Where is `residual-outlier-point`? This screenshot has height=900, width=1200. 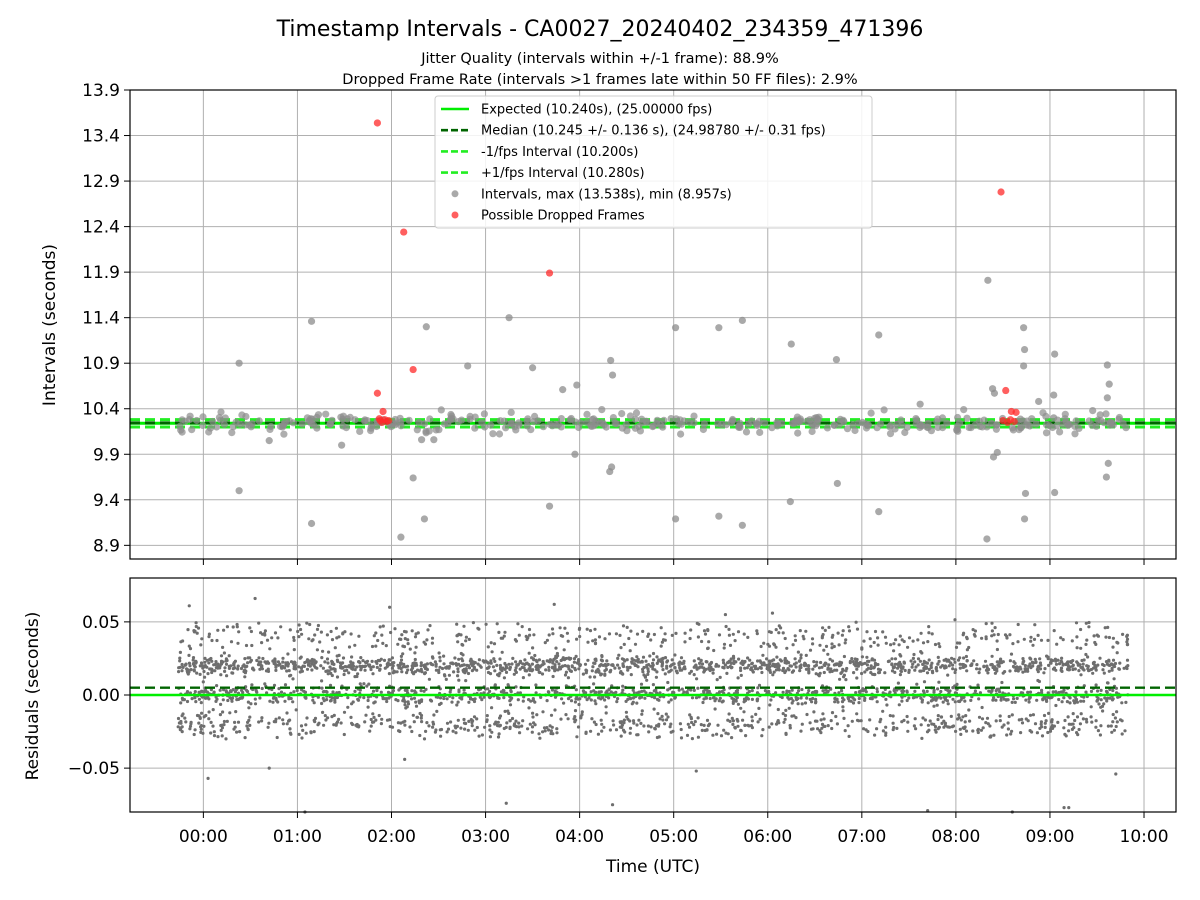 residual-outlier-point is located at coordinates (554, 604).